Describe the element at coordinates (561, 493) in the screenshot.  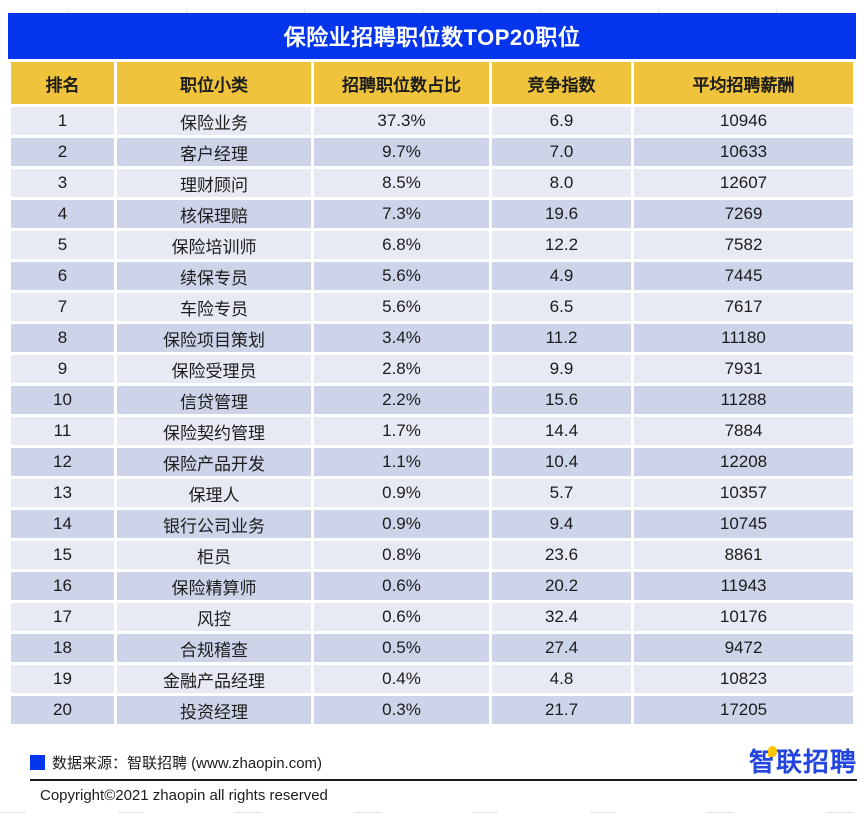
I see `cell-competition-index: 5.7` at that location.